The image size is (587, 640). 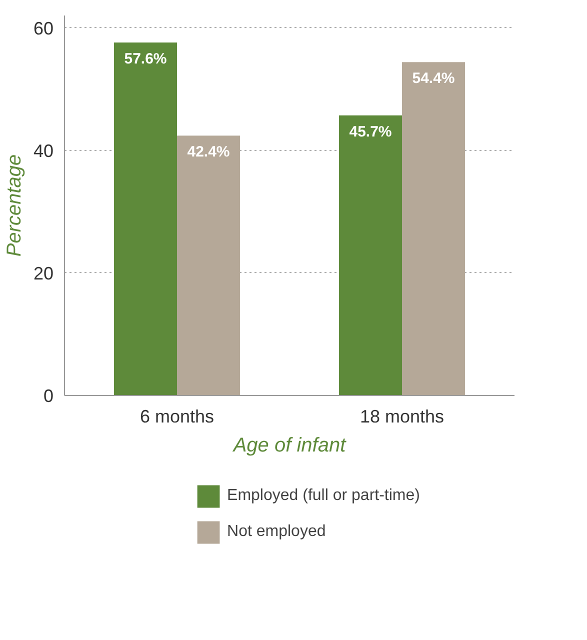 What do you see at coordinates (145, 59) in the screenshot?
I see `data-label: 57.6%` at bounding box center [145, 59].